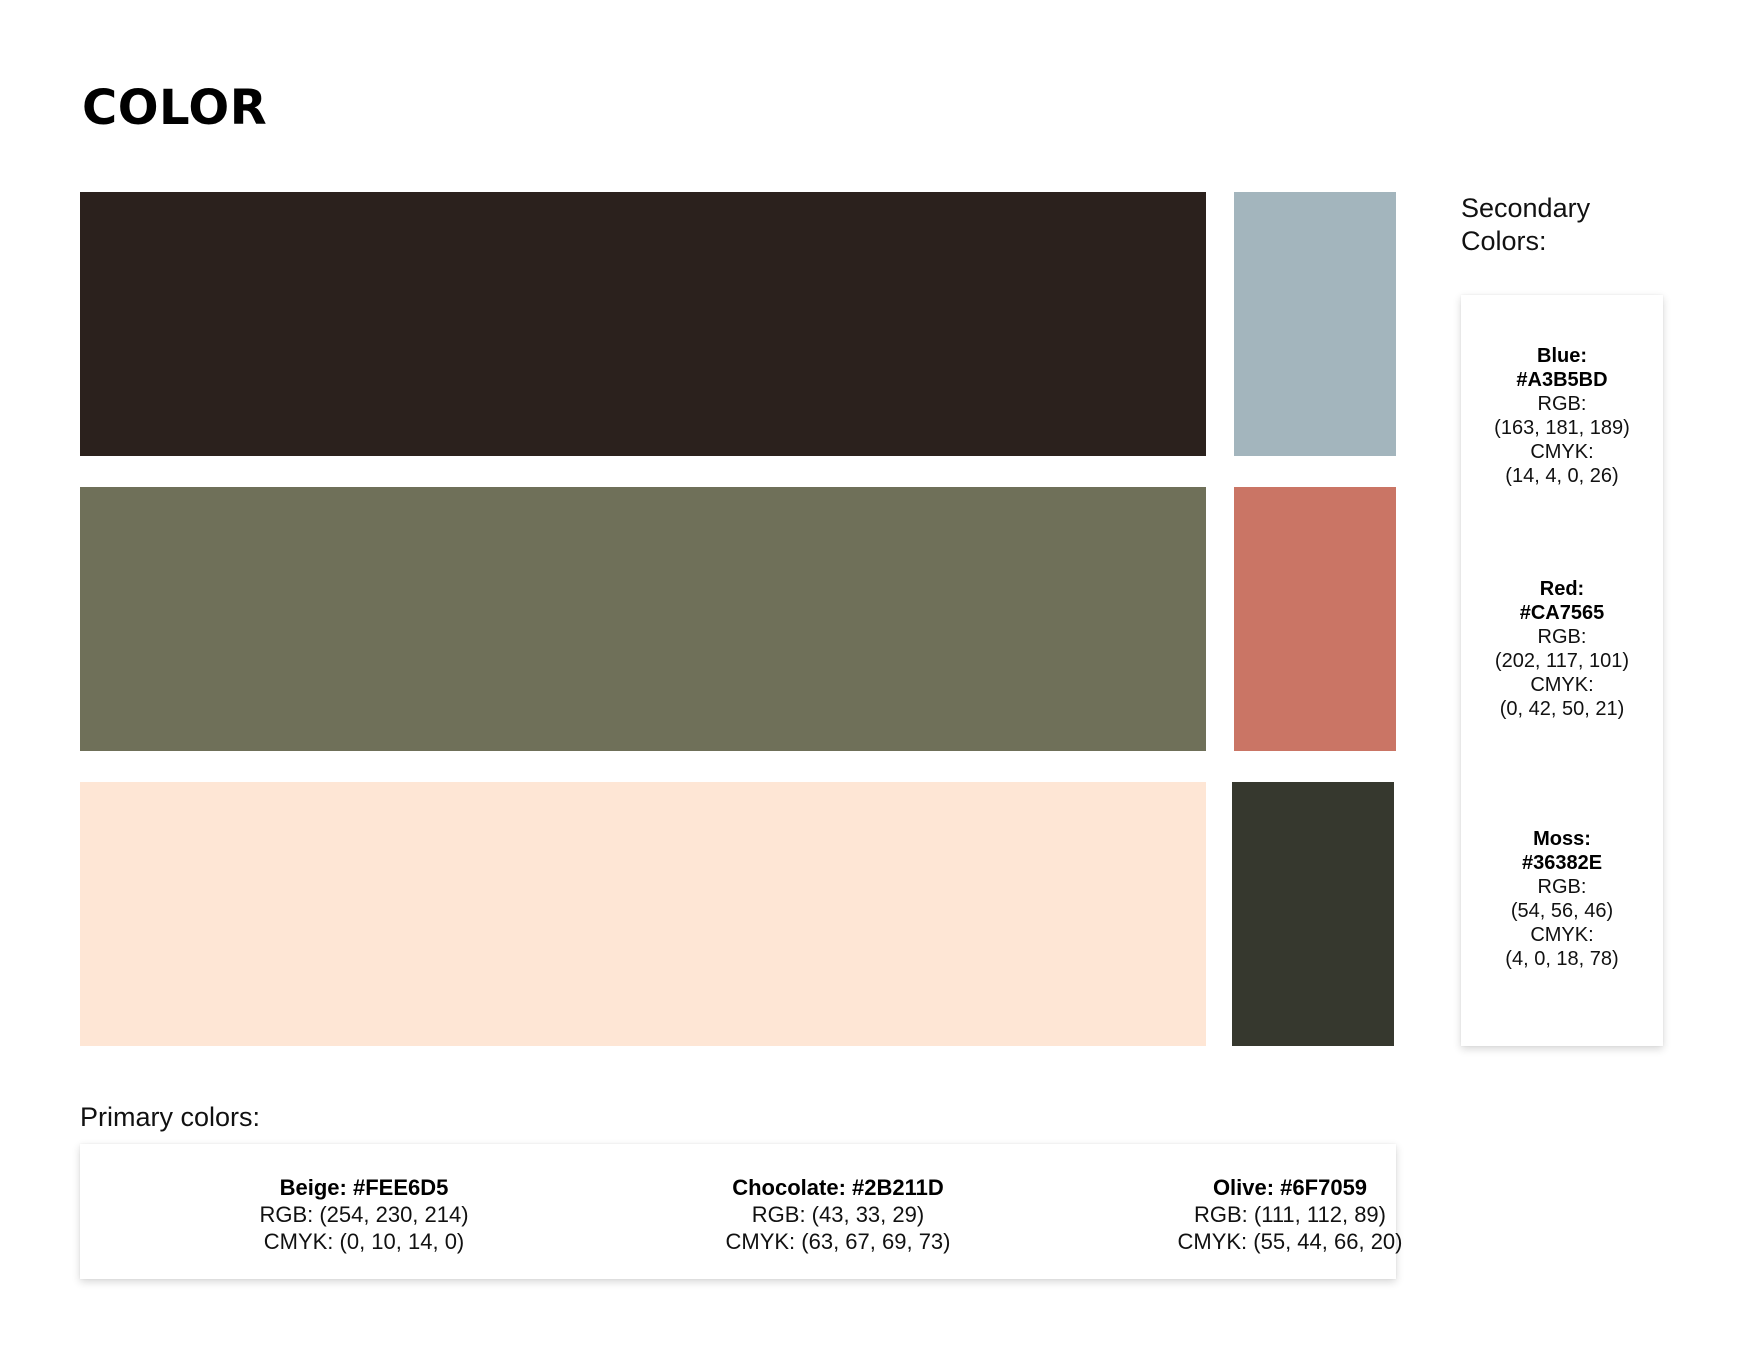 The image size is (1760, 1360). Describe the element at coordinates (1562, 380) in the screenshot. I see `color-hex: #A3B5BD` at that location.